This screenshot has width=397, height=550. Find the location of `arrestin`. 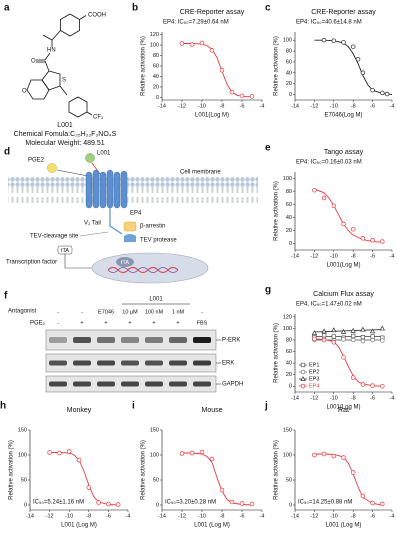

arrestin is located at coordinates (130, 226).